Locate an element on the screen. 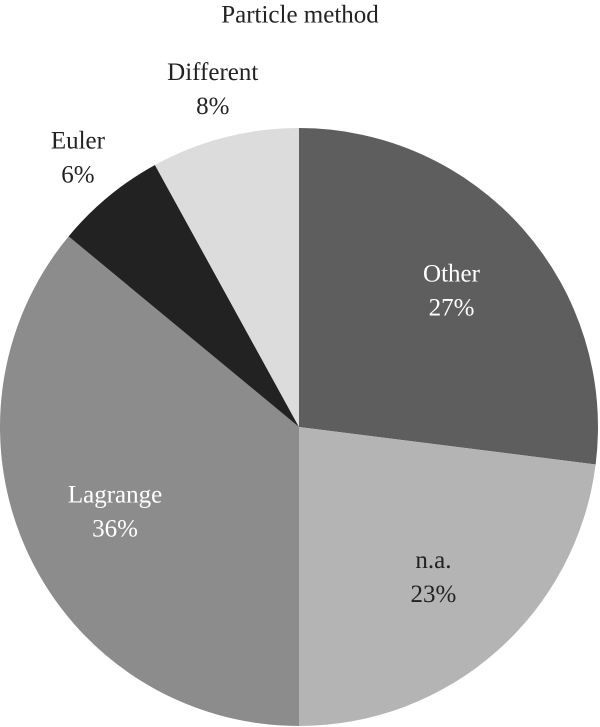  value-label: 8% is located at coordinates (212, 106).